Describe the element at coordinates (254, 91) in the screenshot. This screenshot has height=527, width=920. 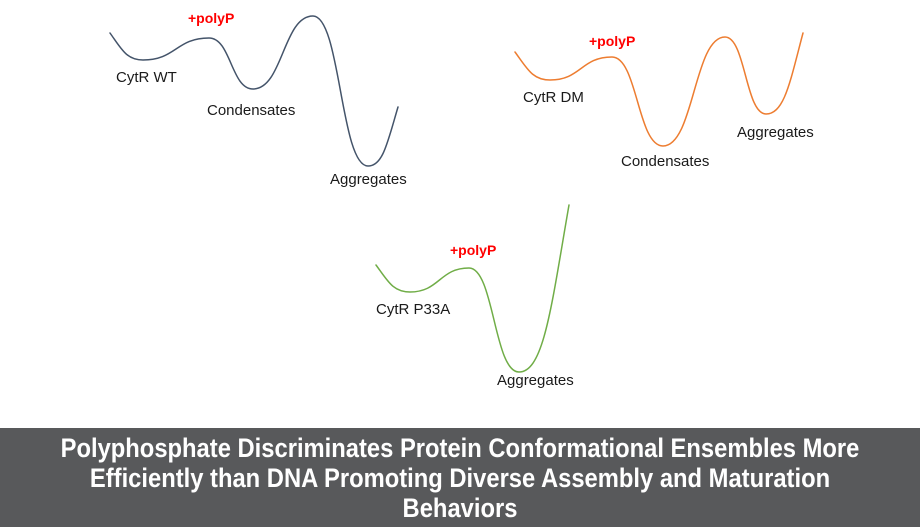
I see `cytr-wt-curve` at that location.